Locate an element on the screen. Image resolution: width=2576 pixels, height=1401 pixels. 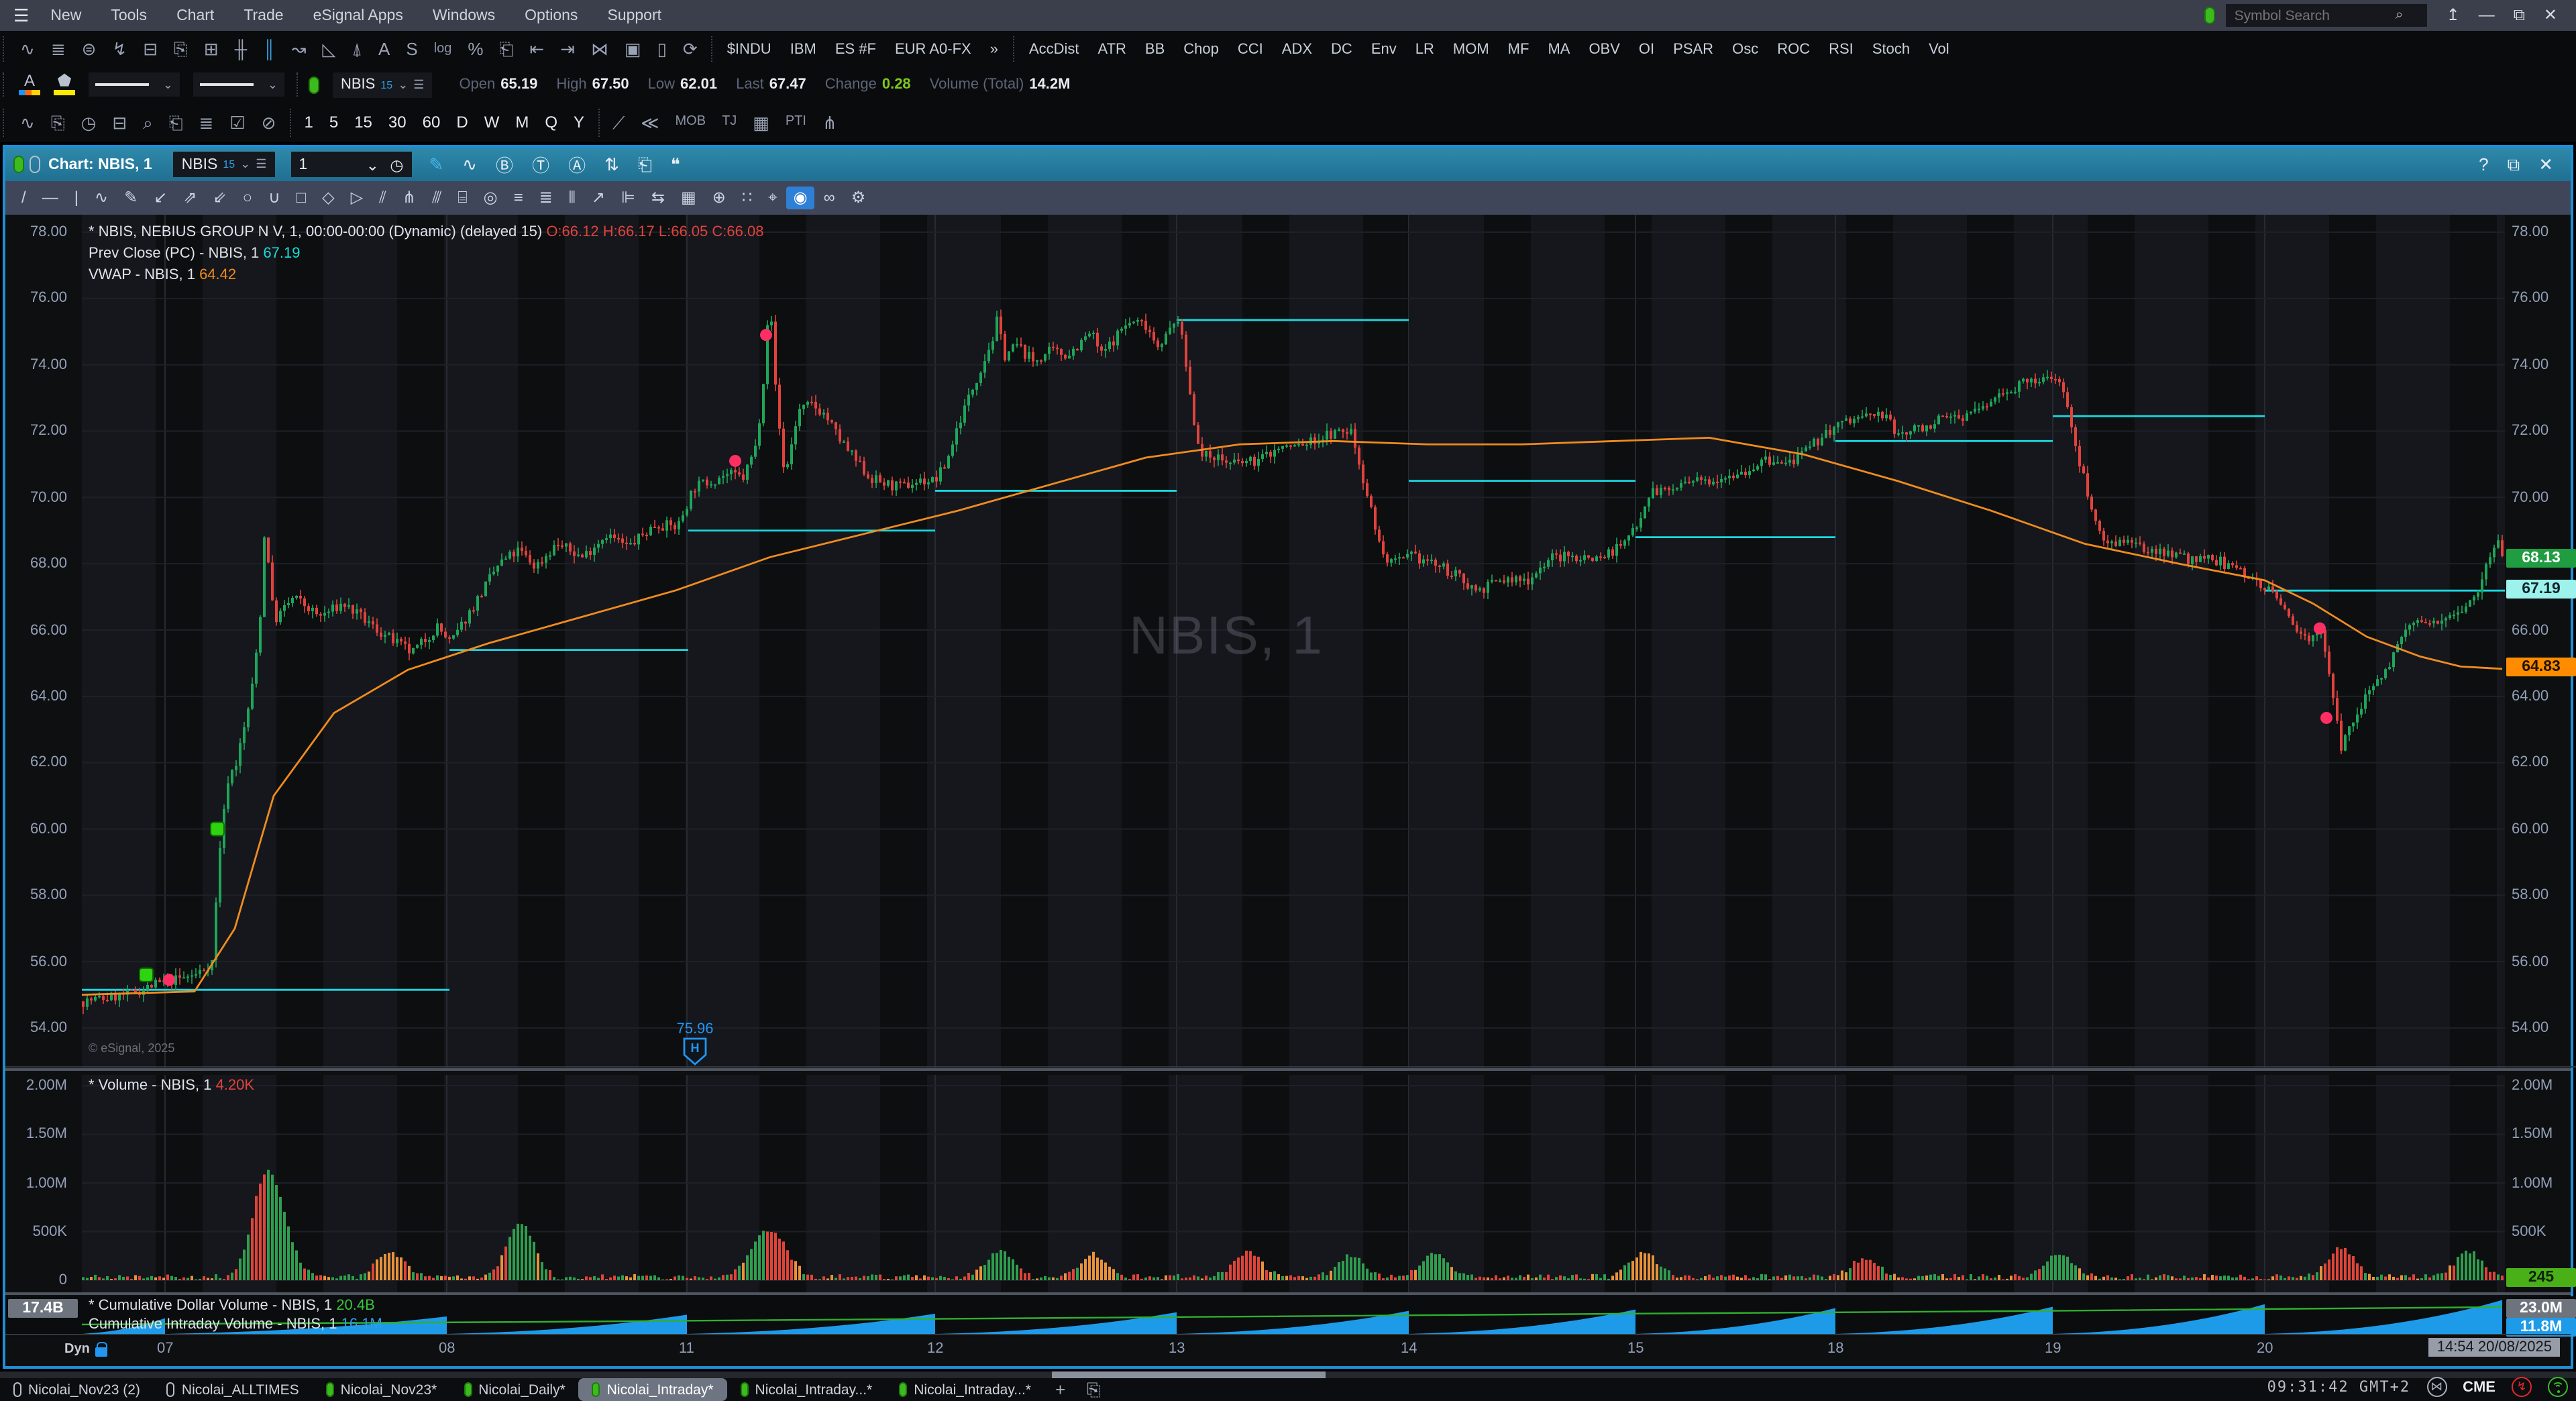
disable-icon: ⊘ is located at coordinates (268, 122).